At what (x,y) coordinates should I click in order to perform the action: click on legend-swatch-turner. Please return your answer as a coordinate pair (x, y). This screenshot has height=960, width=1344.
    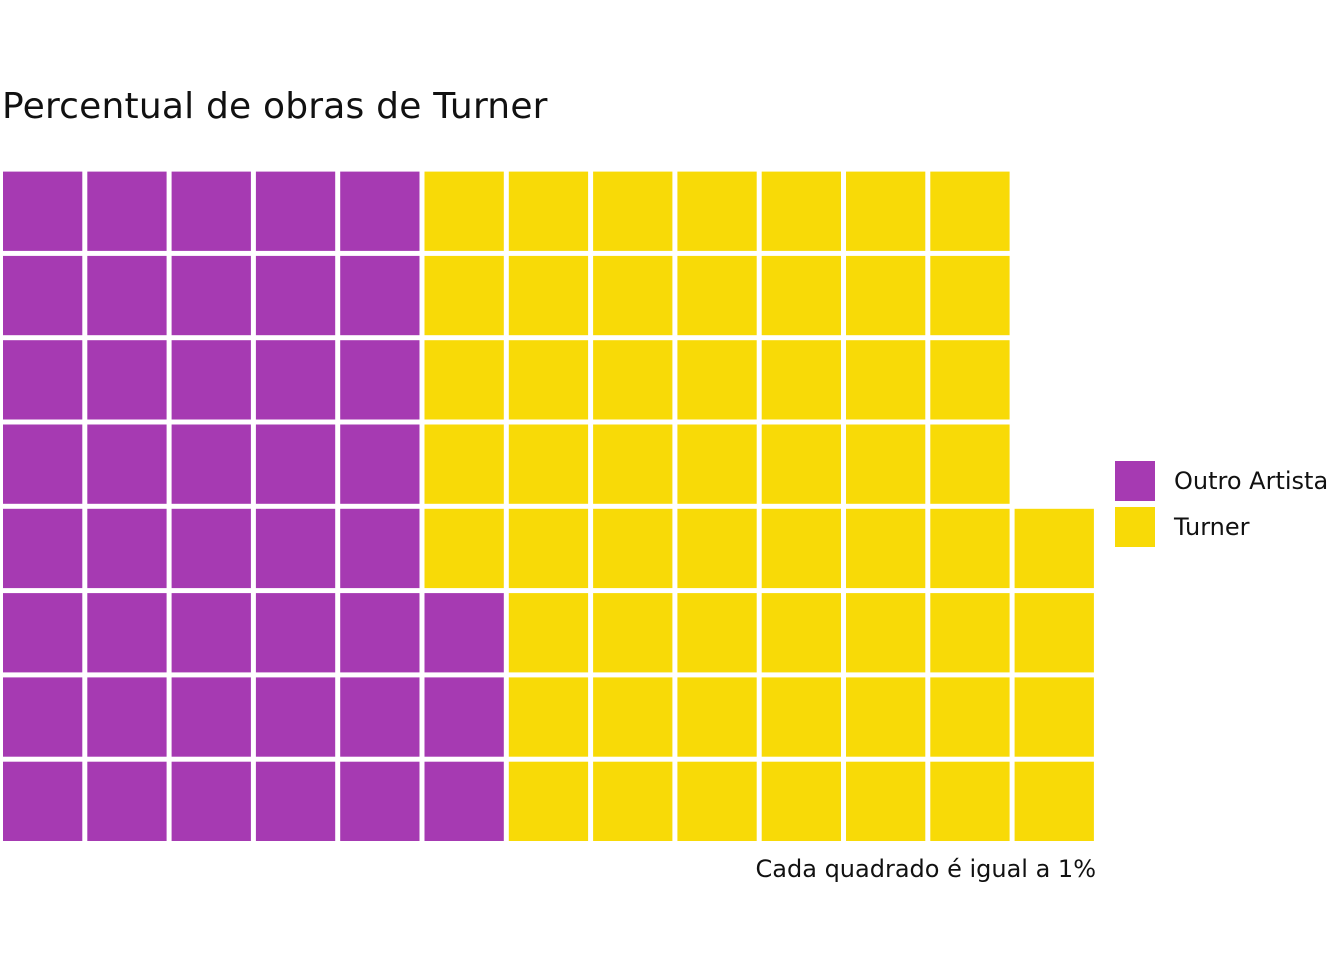
    Looking at the image, I should click on (1135, 527).